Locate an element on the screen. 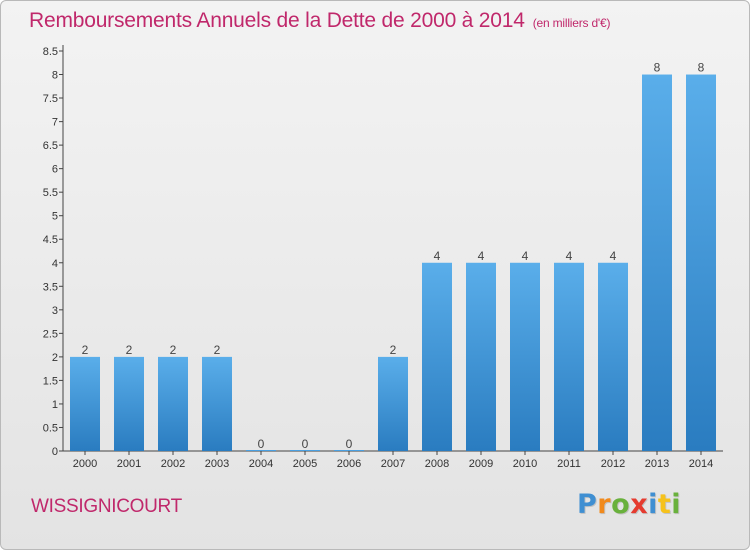 This screenshot has height=550, width=750. x-tick-label: 2010 is located at coordinates (525, 464).